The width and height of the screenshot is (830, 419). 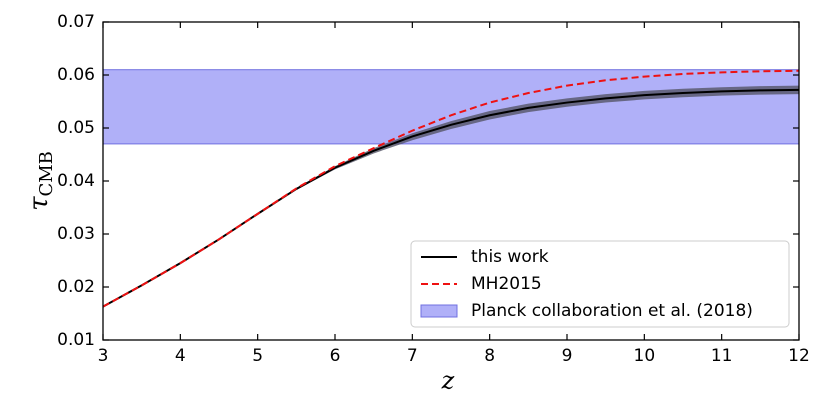 What do you see at coordinates (335, 356) in the screenshot?
I see `x-tick-label: 6` at bounding box center [335, 356].